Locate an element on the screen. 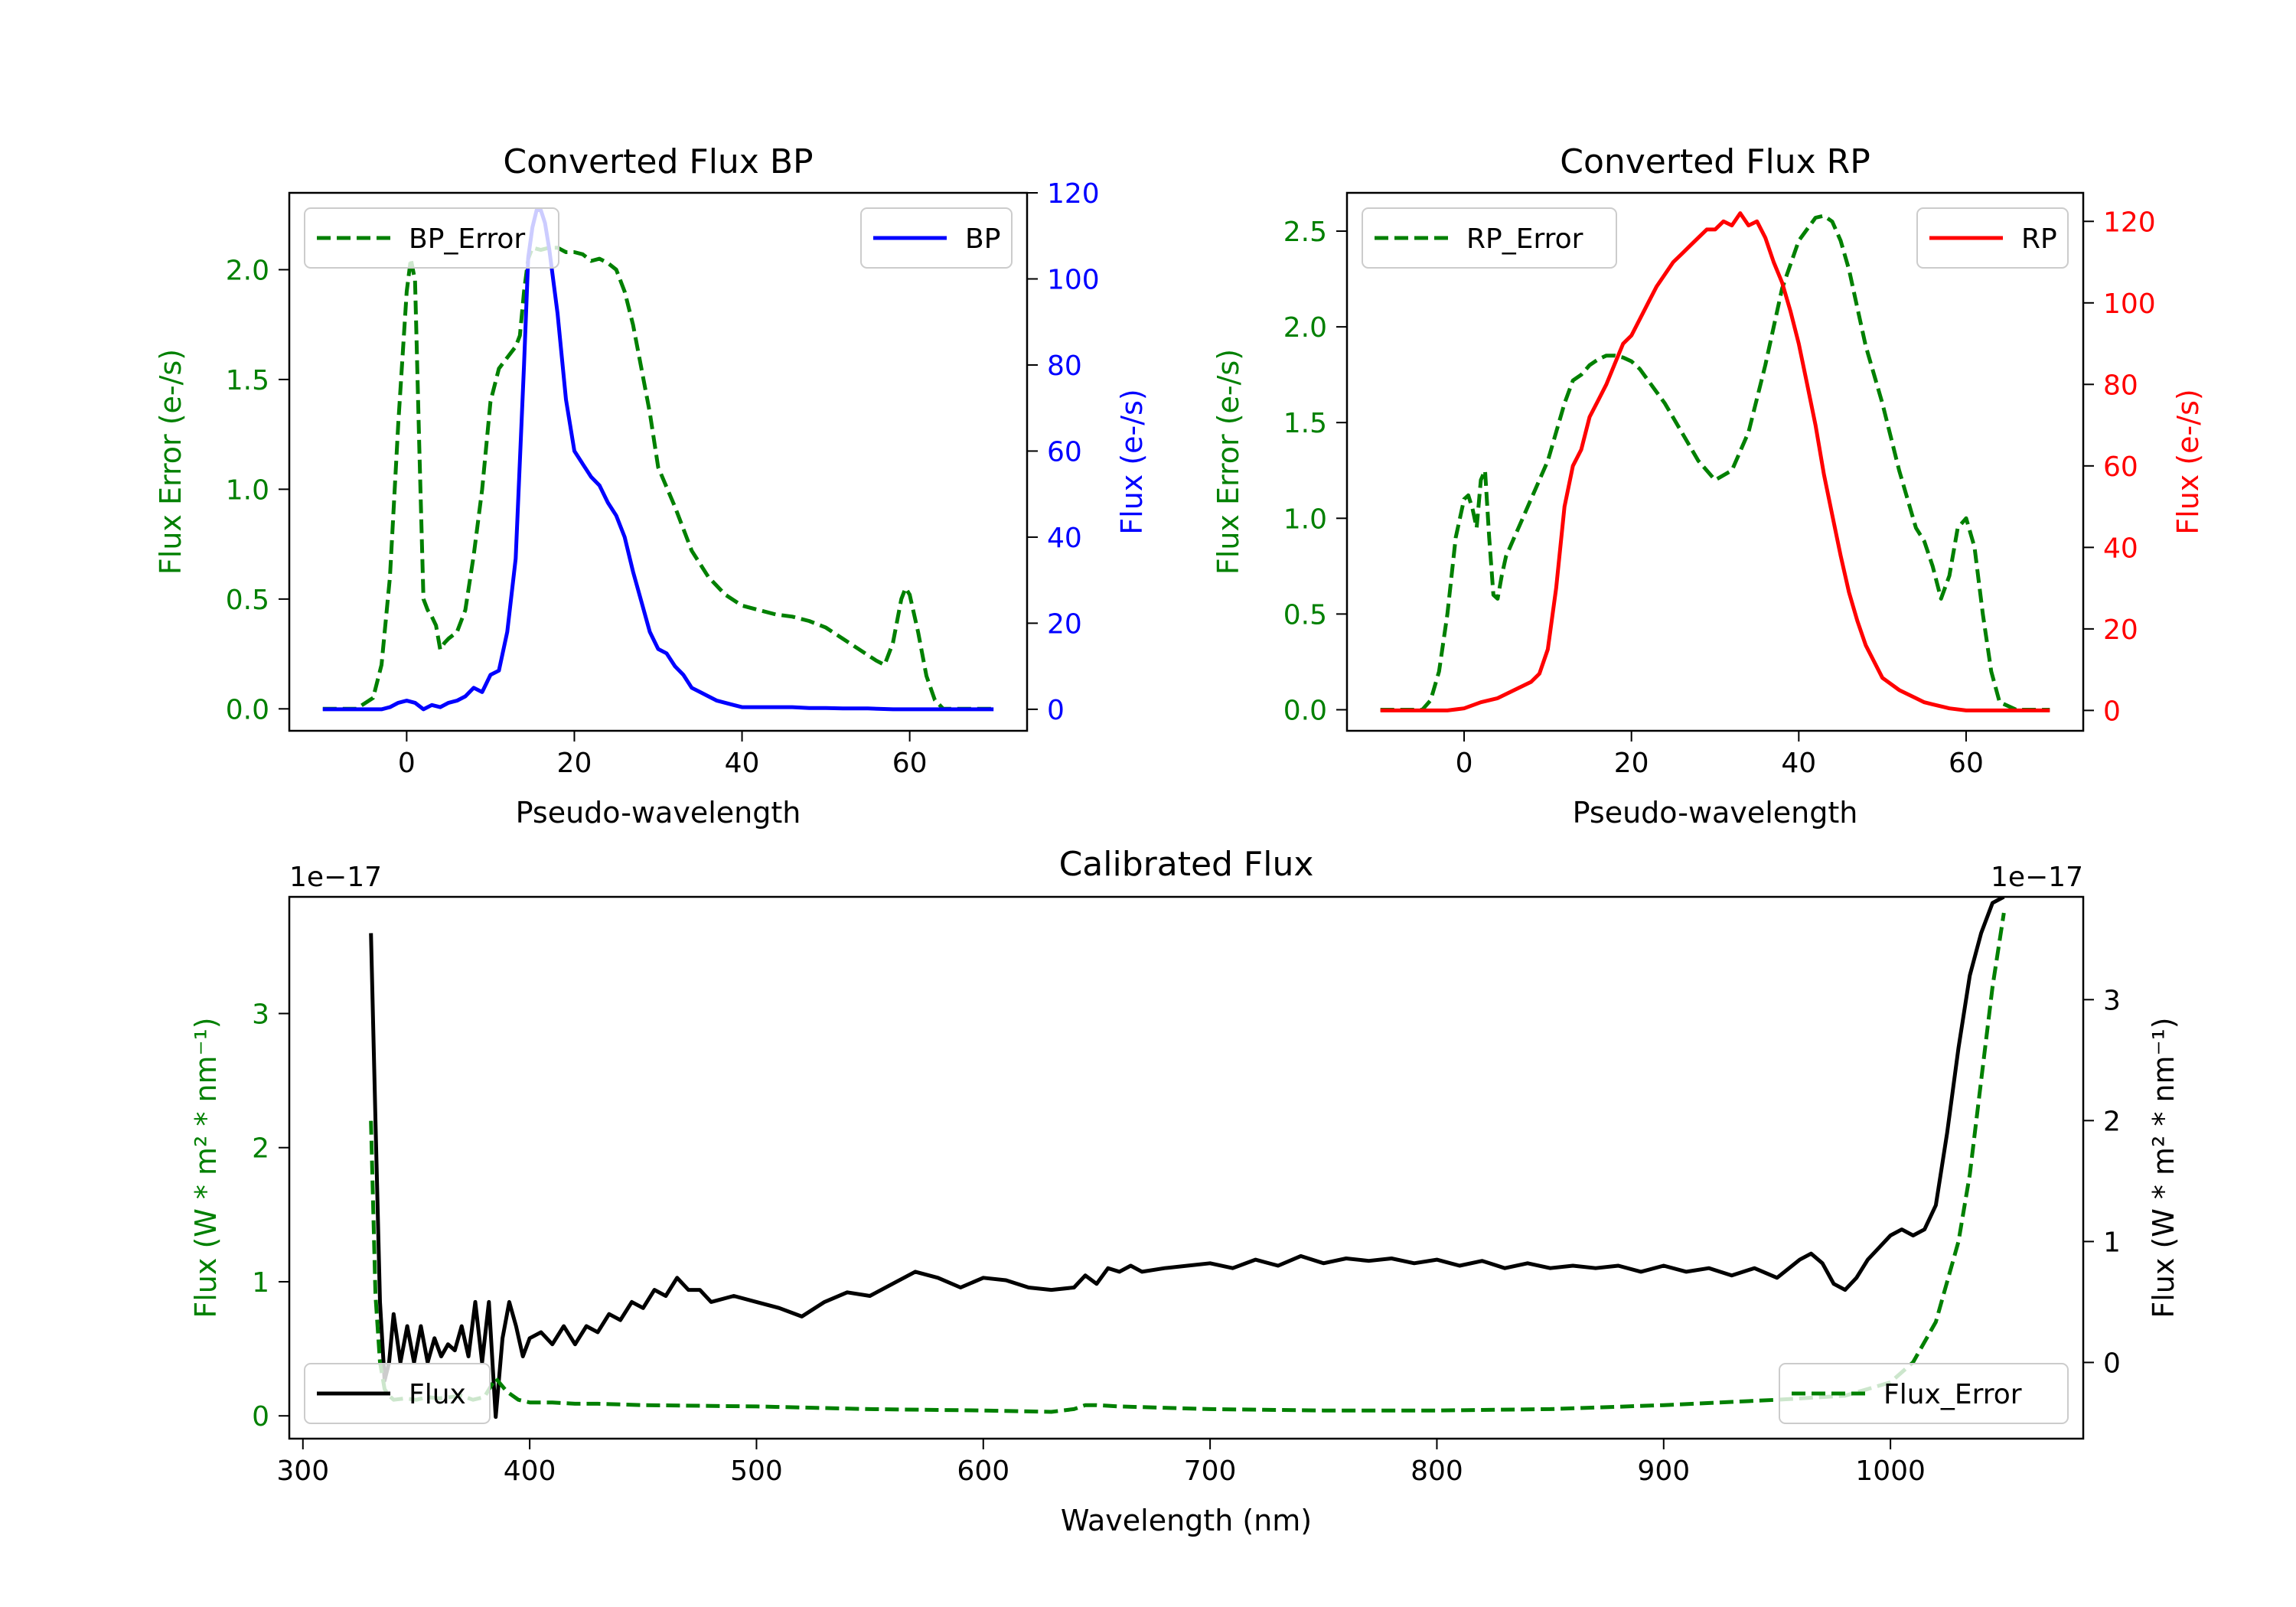  legend-rp: RP is located at coordinates (1992, 238).